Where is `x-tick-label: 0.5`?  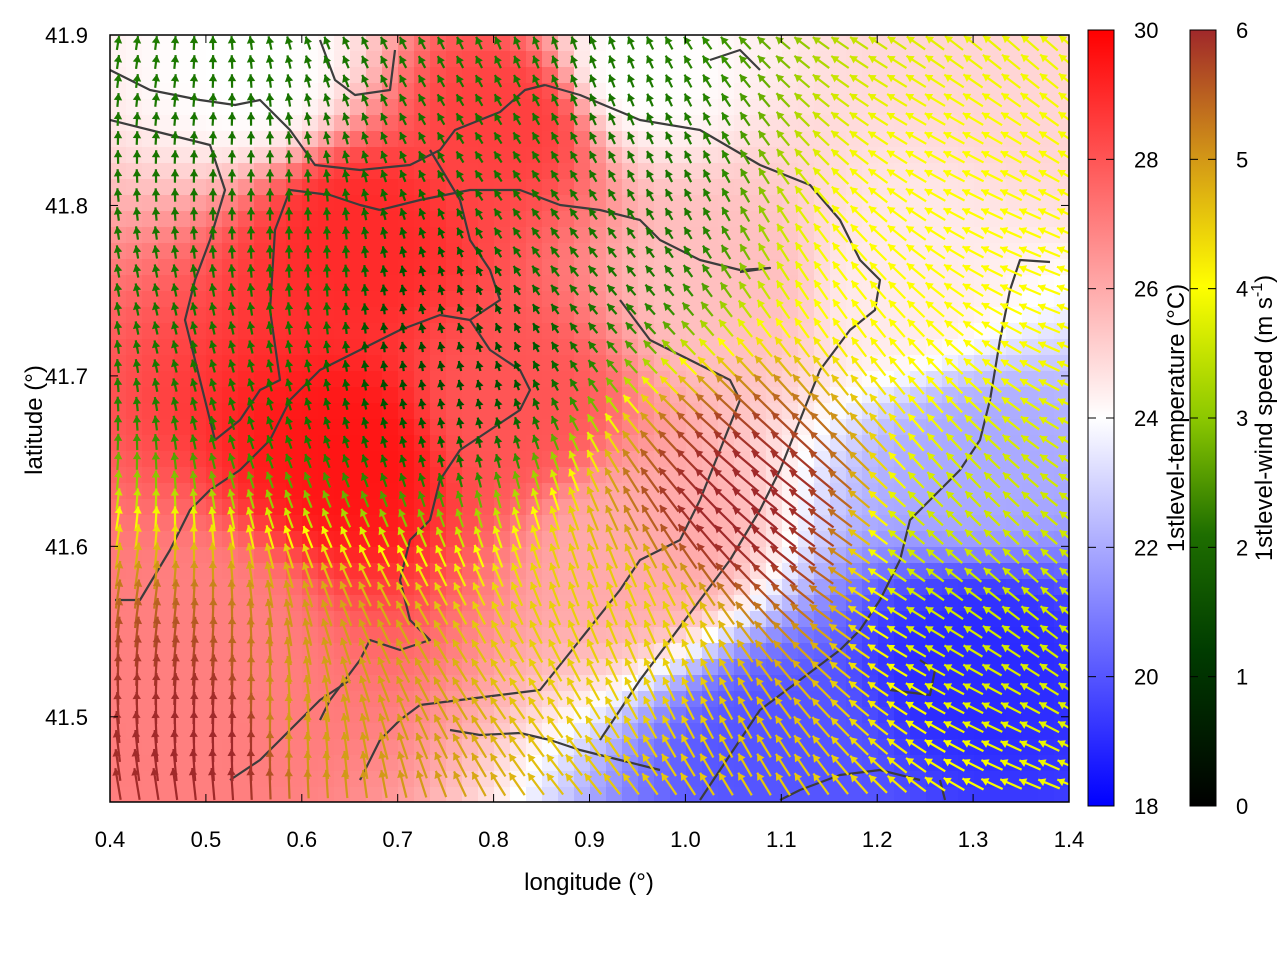 x-tick-label: 0.5 is located at coordinates (206, 839).